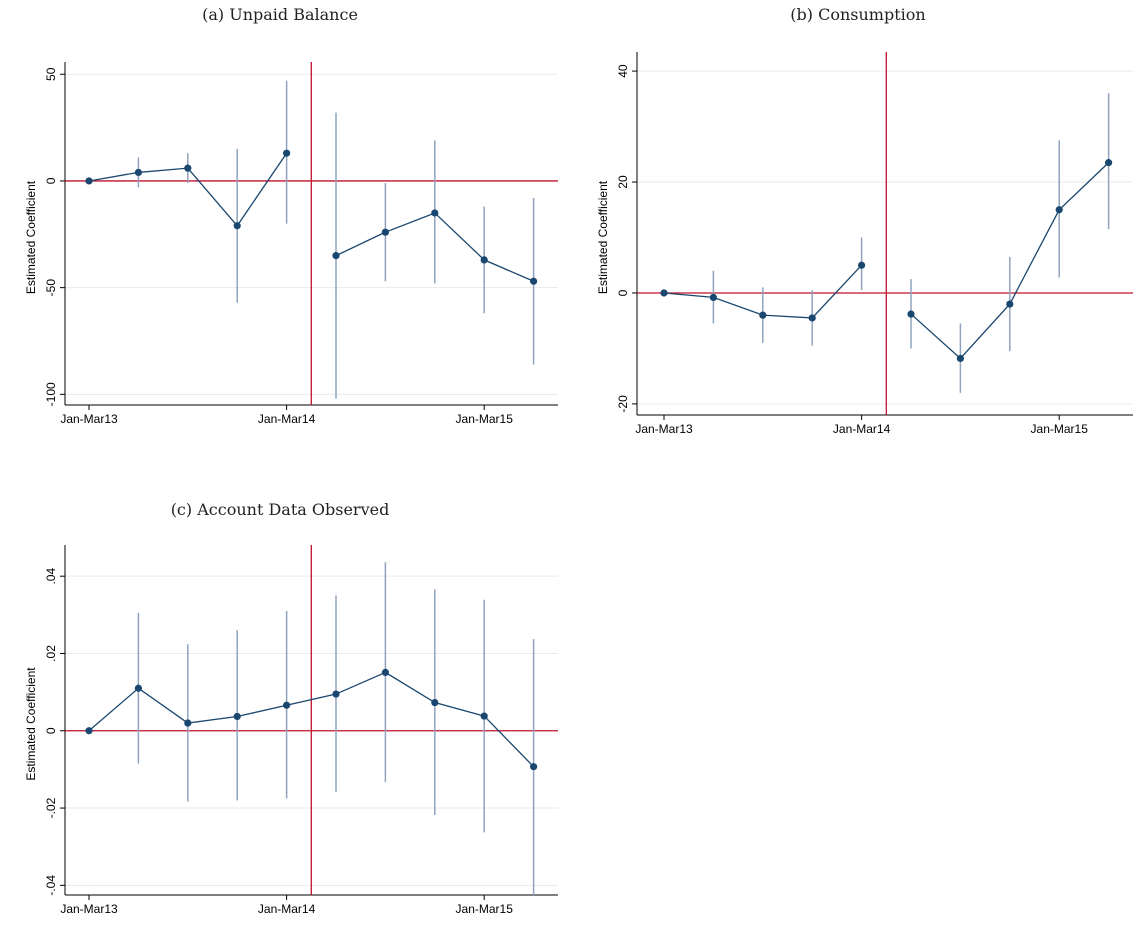  I want to click on y-tick-label: -100, so click(51, 394).